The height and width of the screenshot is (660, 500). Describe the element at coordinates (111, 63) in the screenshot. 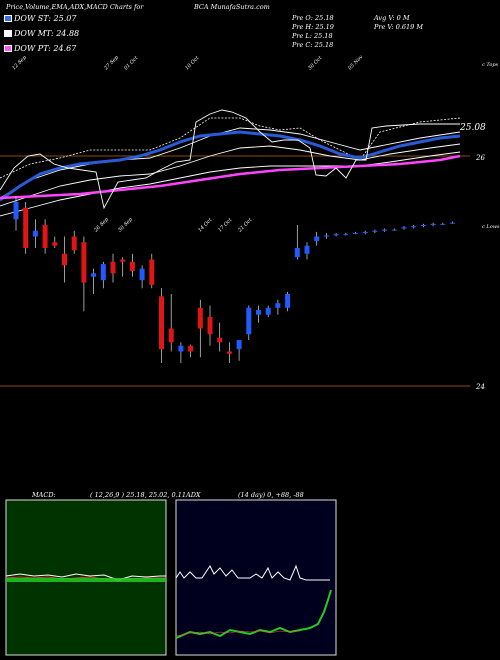

I see `svg-text: 27 Sep` at that location.